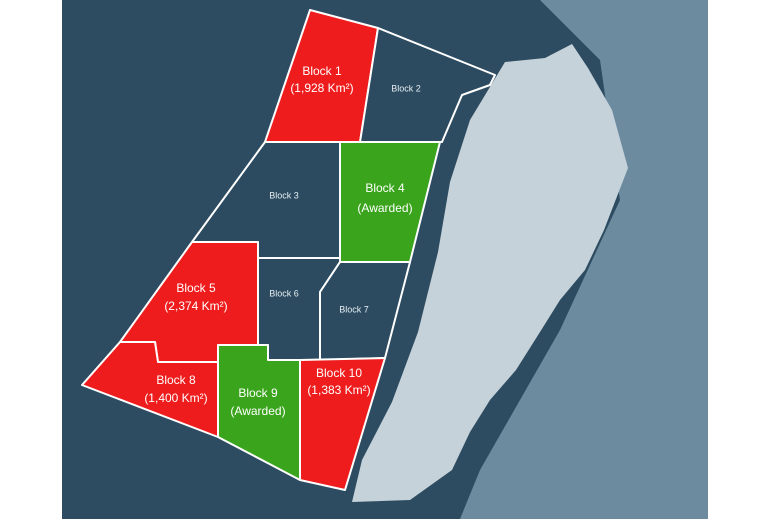 The height and width of the screenshot is (519, 770). Describe the element at coordinates (385, 188) in the screenshot. I see `block-label: Block 4` at that location.